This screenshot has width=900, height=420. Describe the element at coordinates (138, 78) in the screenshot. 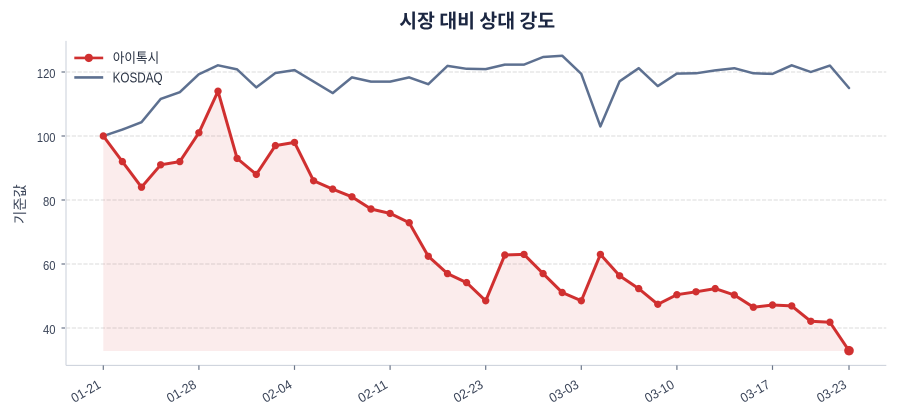

I see `svg-text: KOSDAQ` at that location.